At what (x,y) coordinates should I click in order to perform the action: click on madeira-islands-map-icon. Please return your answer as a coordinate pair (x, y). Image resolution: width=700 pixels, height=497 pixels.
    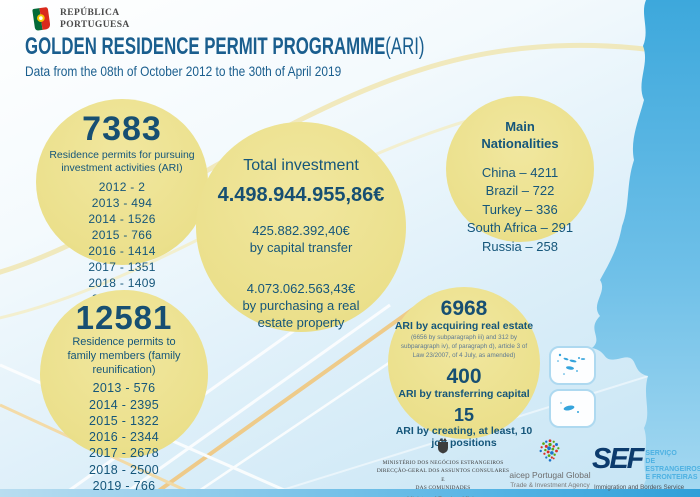
    Looking at the image, I should click on (569, 407).